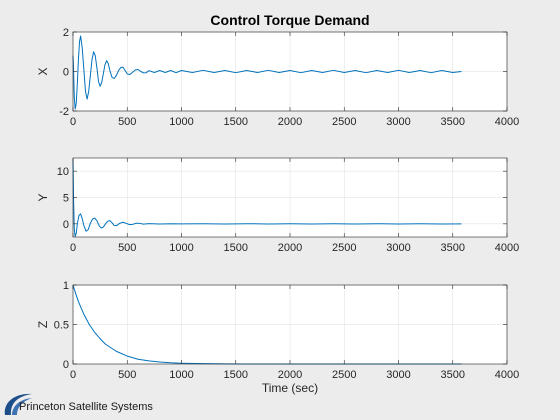 This screenshot has width=560, height=420. Describe the element at coordinates (63, 172) in the screenshot. I see `y-tick-label: 10` at that location.